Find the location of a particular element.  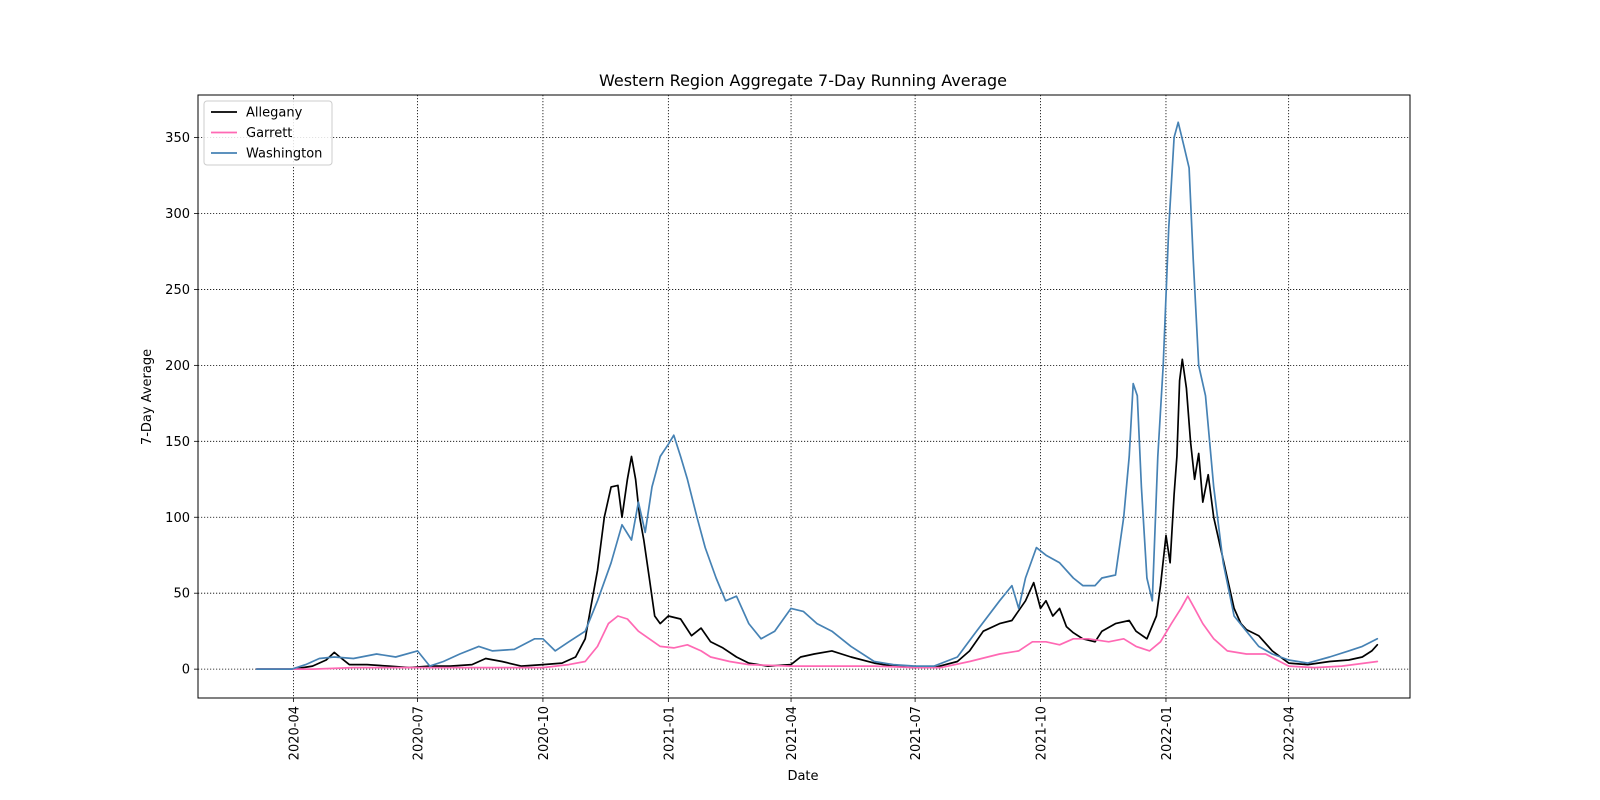

y-tick-label: 300 is located at coordinates (177, 214).